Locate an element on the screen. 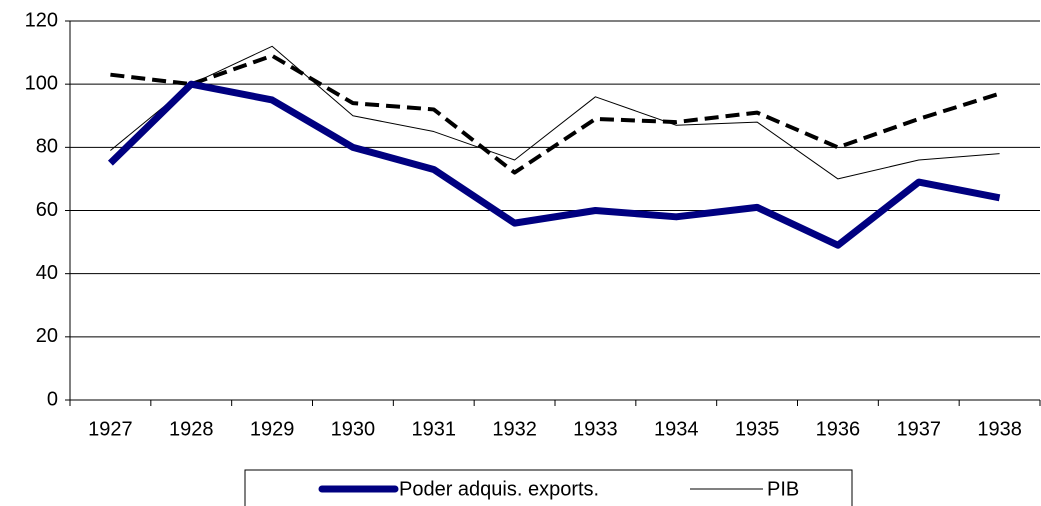 This screenshot has height=506, width=1041. x-tick-label: 1928 is located at coordinates (191, 429).